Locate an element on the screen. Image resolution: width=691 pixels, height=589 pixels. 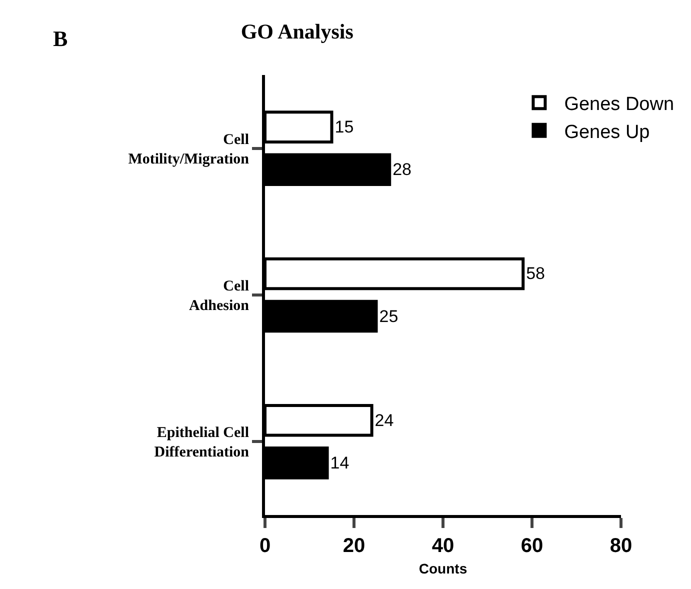
x-tick-label: 0 is located at coordinates (265, 546).